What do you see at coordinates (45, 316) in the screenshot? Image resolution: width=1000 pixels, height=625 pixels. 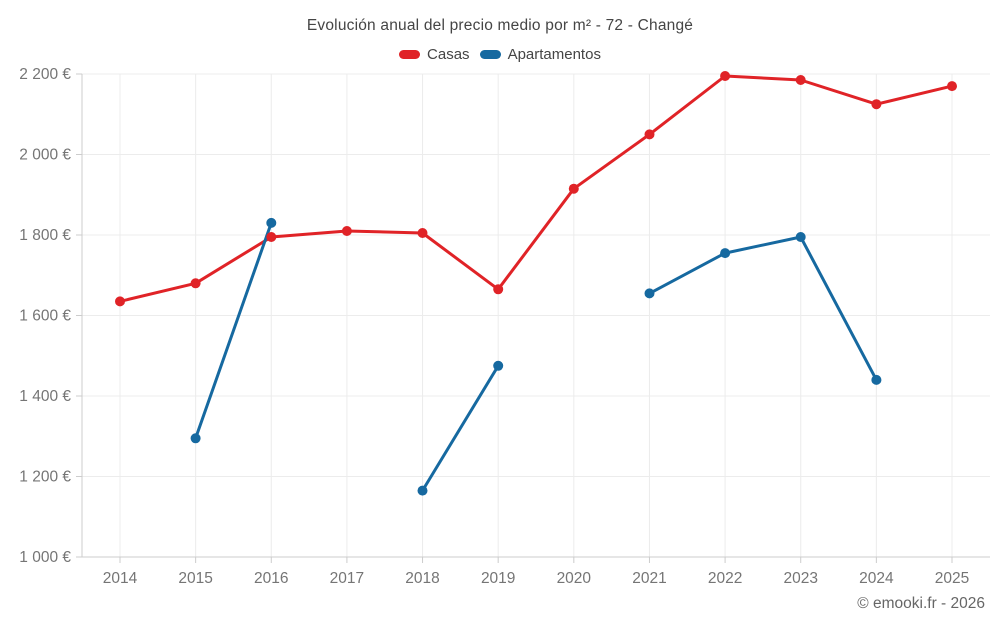 I see `y-tick-label: 1 600 €` at bounding box center [45, 316].